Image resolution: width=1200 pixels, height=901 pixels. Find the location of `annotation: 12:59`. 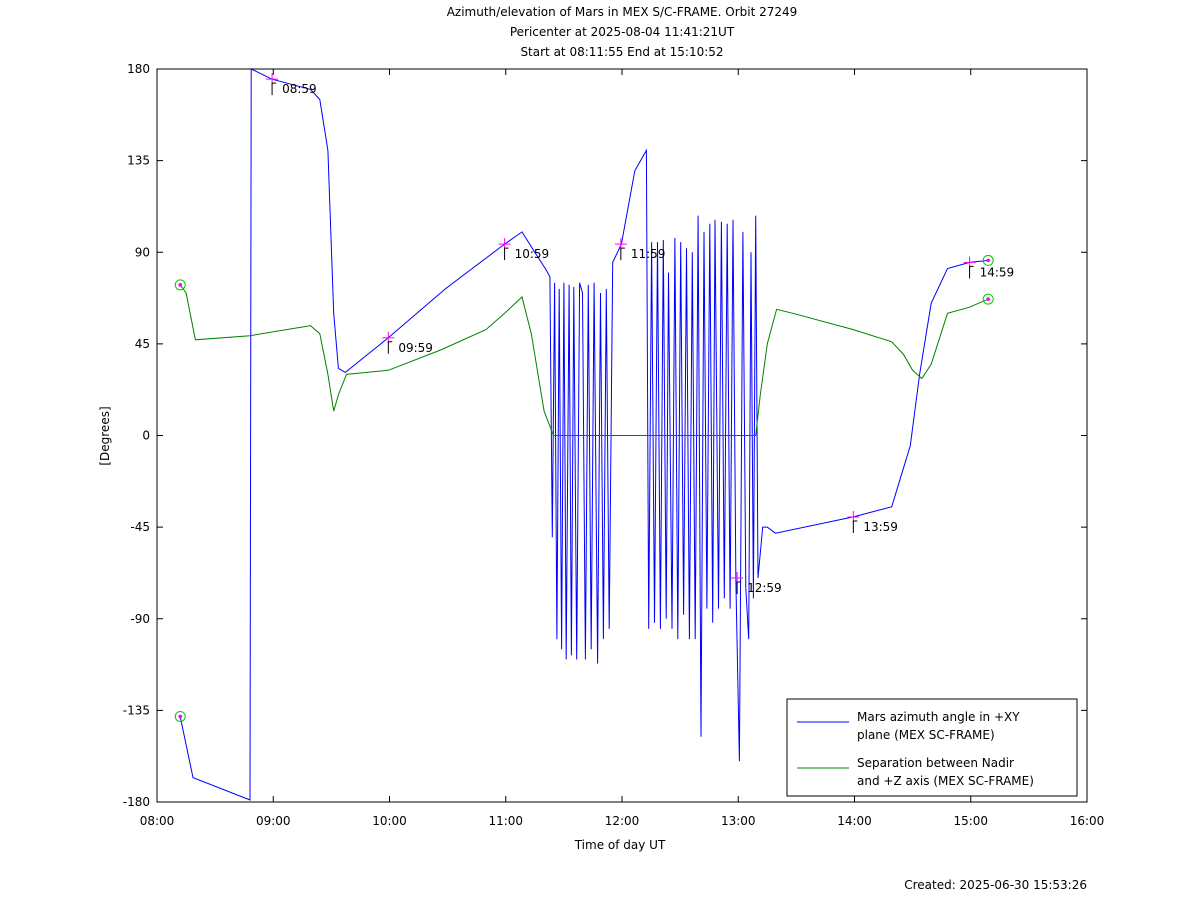

annotation: 12:59 is located at coordinates (764, 588).